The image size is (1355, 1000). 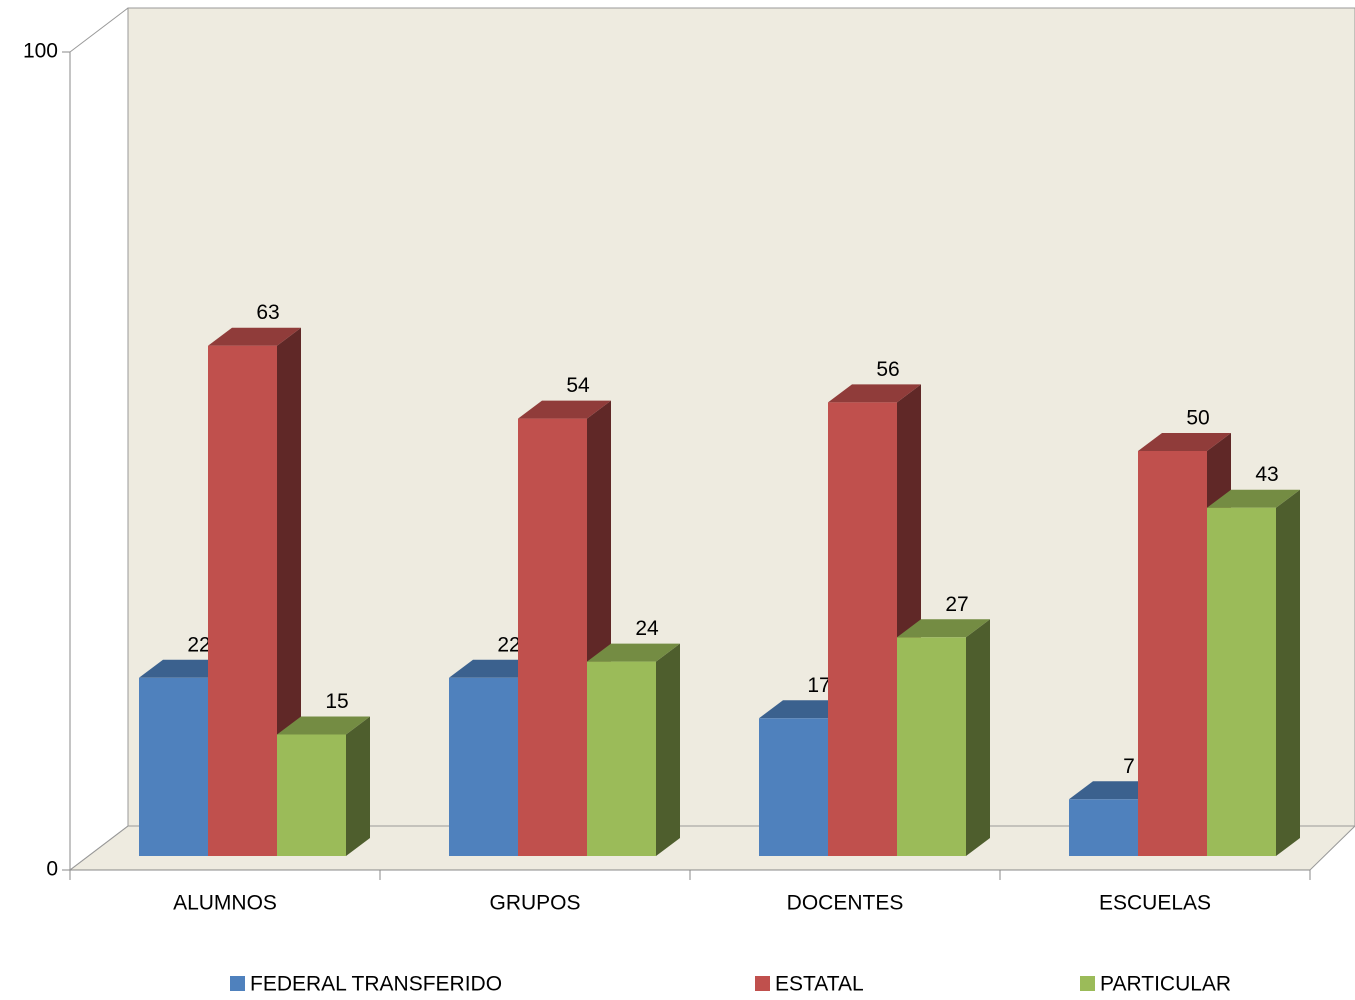 What do you see at coordinates (40, 51) in the screenshot?
I see `y-tick-label: 100` at bounding box center [40, 51].